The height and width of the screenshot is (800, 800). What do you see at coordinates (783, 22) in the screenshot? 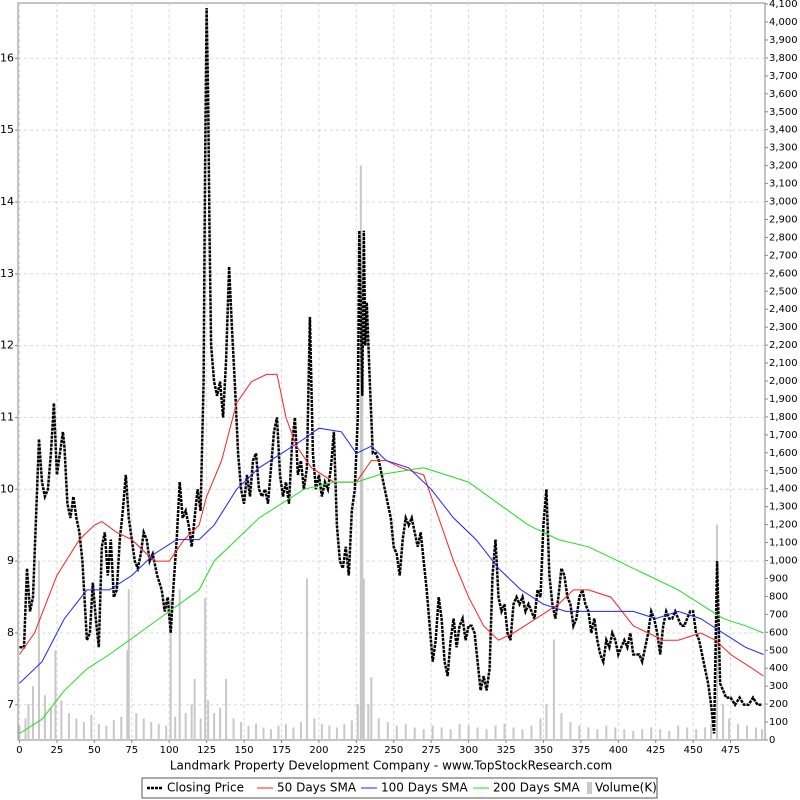
I see `y2-tick-label: 4,000` at bounding box center [783, 22].